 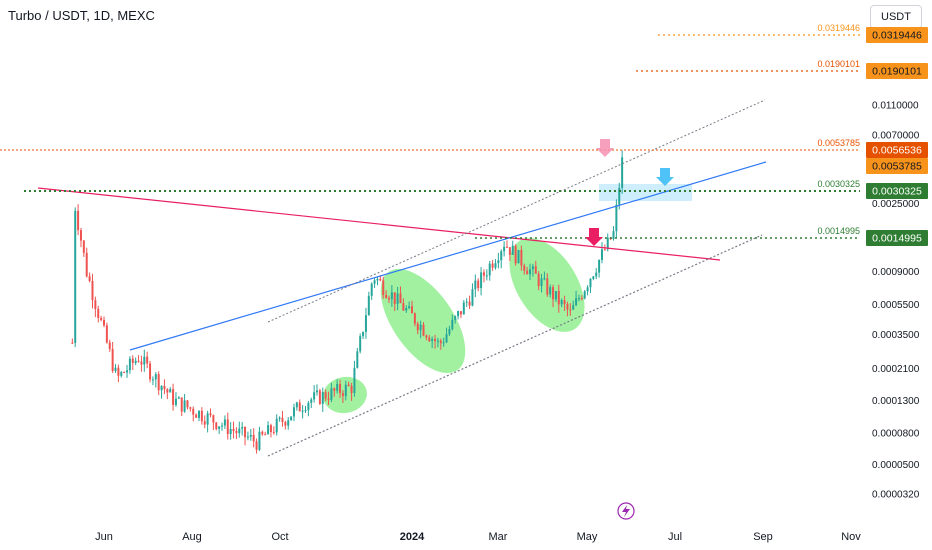 I want to click on y-axis-tick: 0.0005500, so click(x=896, y=305).